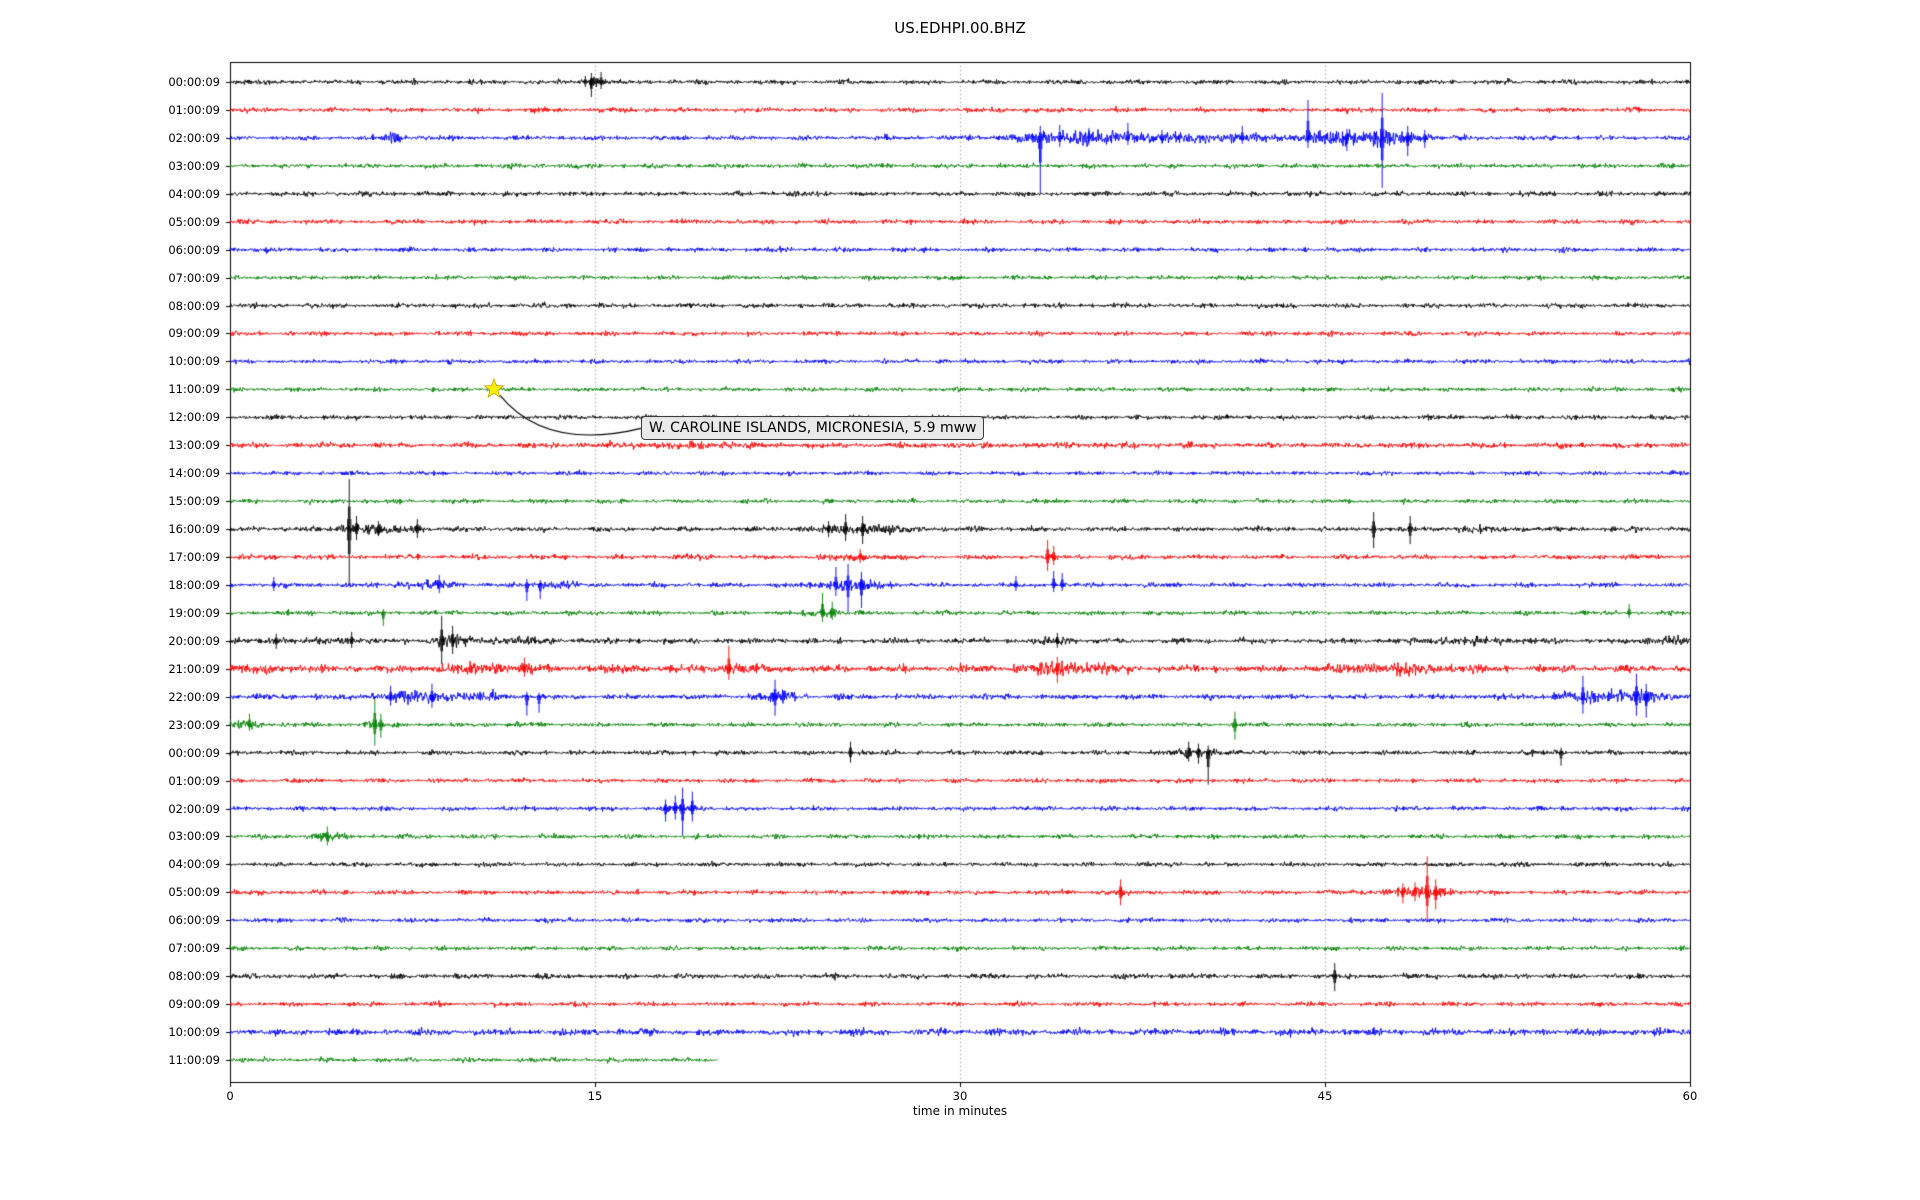 The height and width of the screenshot is (1200, 1920). What do you see at coordinates (960, 1111) in the screenshot?
I see `x-axis-label: time in minutes` at bounding box center [960, 1111].